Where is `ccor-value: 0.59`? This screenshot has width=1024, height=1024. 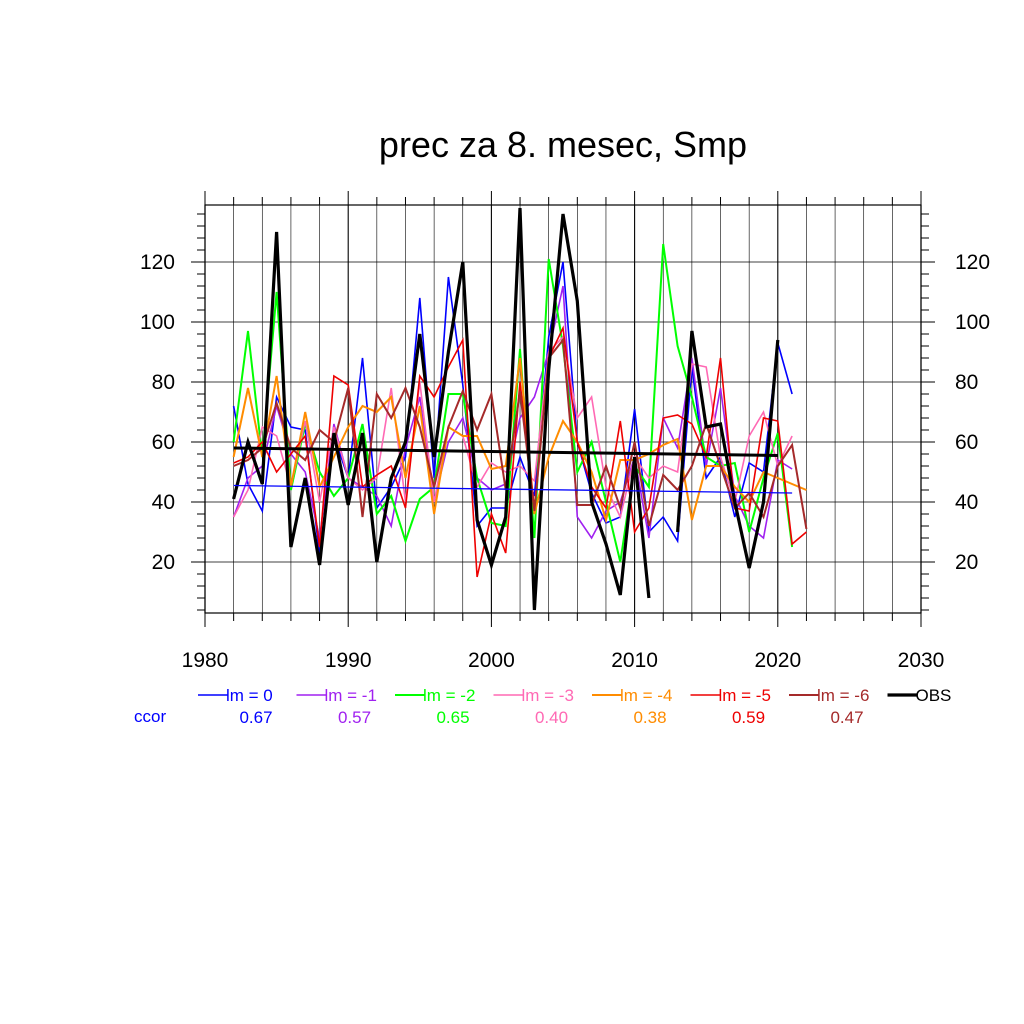
ccor-value: 0.59 is located at coordinates (748, 717).